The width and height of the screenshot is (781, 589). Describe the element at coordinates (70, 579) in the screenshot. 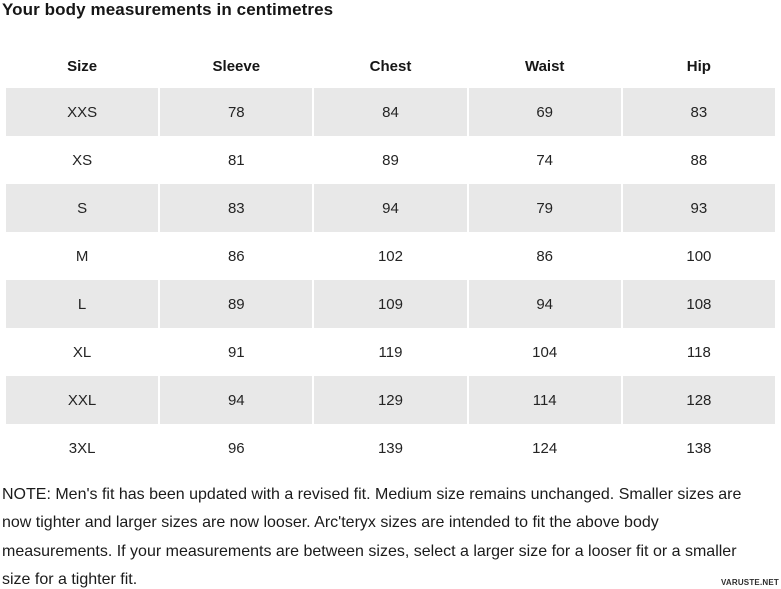

I see `note-line: size for a tighter fit.` at that location.